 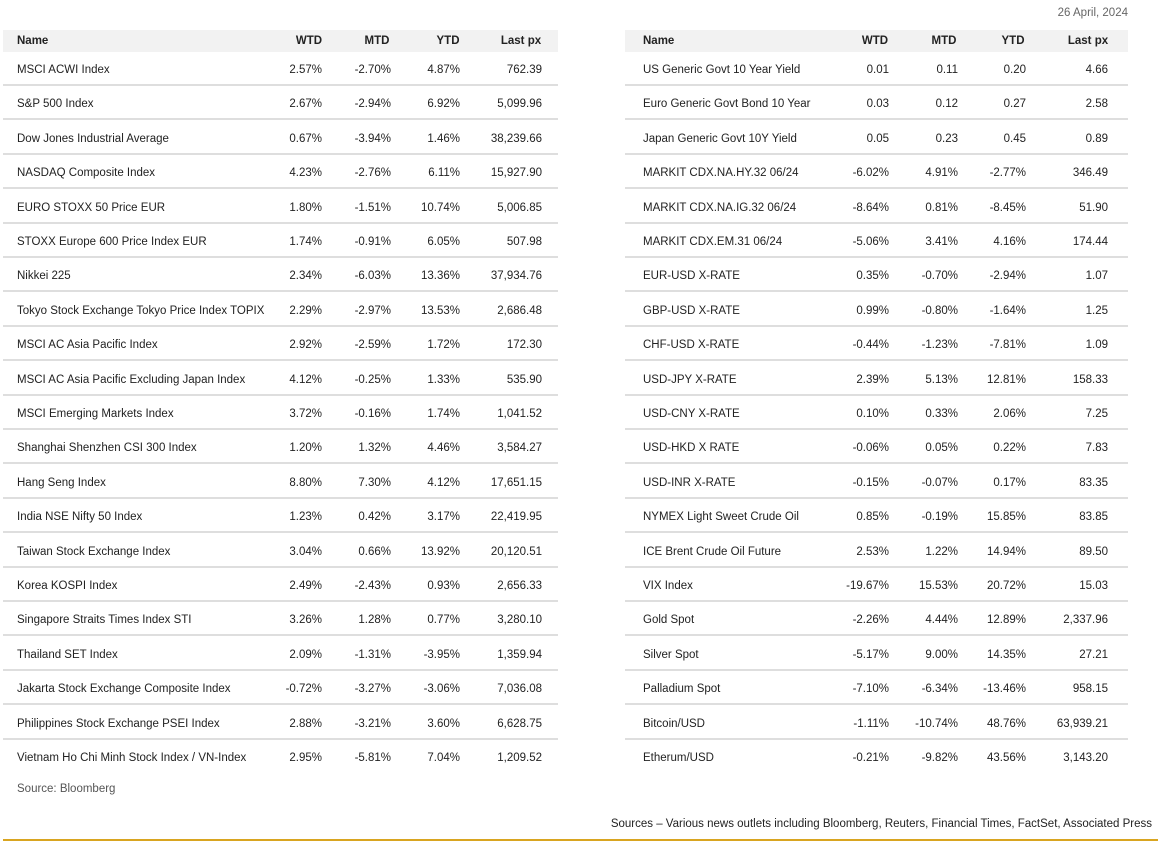 What do you see at coordinates (372, 207) in the screenshot?
I see `cell-value: -1.51%` at bounding box center [372, 207].